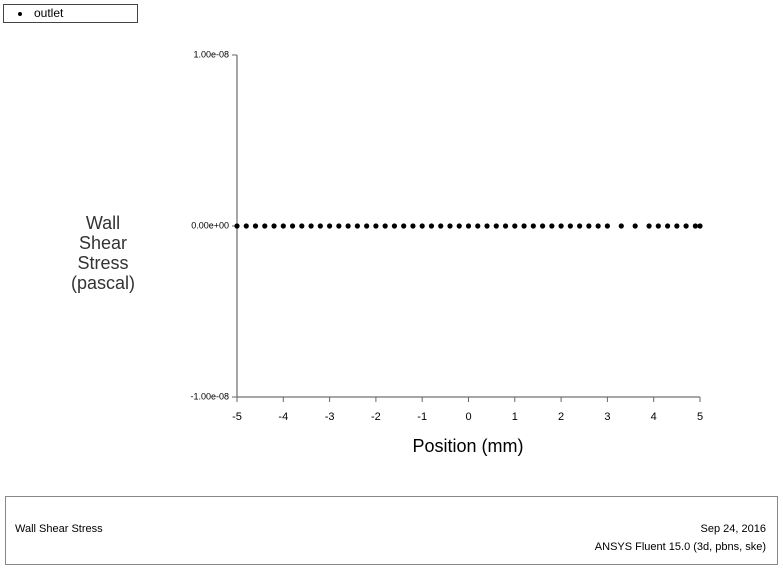 The image size is (783, 569). Describe the element at coordinates (103, 253) in the screenshot. I see `y-axis-label: Wall Shear Stress (pascal)` at that location.